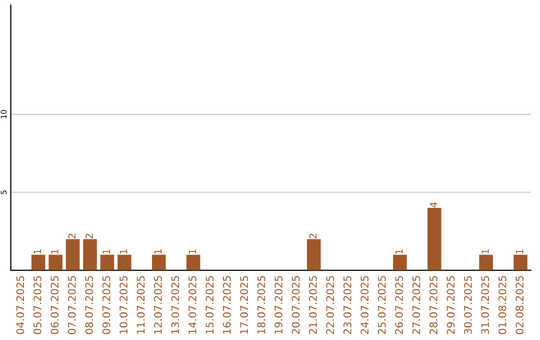  I want to click on x-tick-label: 11.07.2025, so click(140, 305).